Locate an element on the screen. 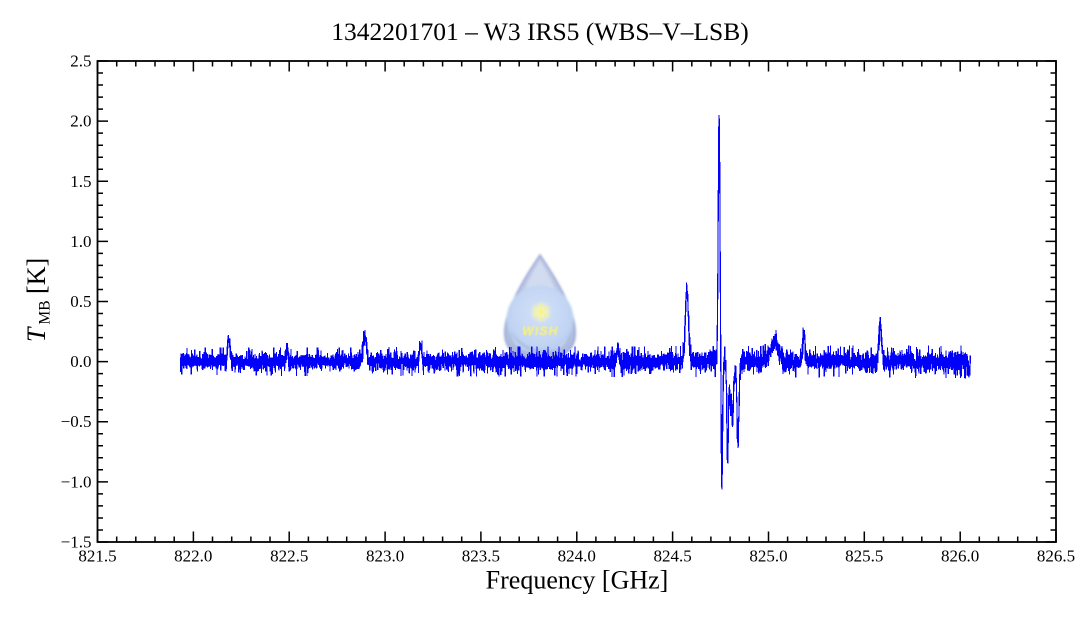 The image size is (1080, 618). svg-text: 0.5 is located at coordinates (80, 301).